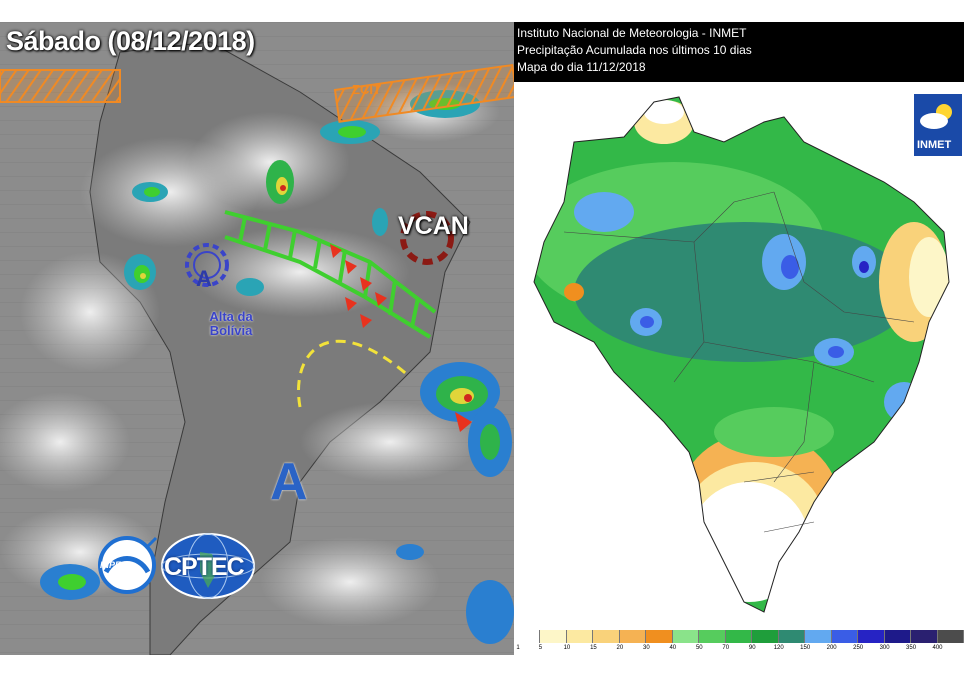 This screenshot has height=675, width=964. I want to click on legend-tick-label: 350, so click(911, 648).